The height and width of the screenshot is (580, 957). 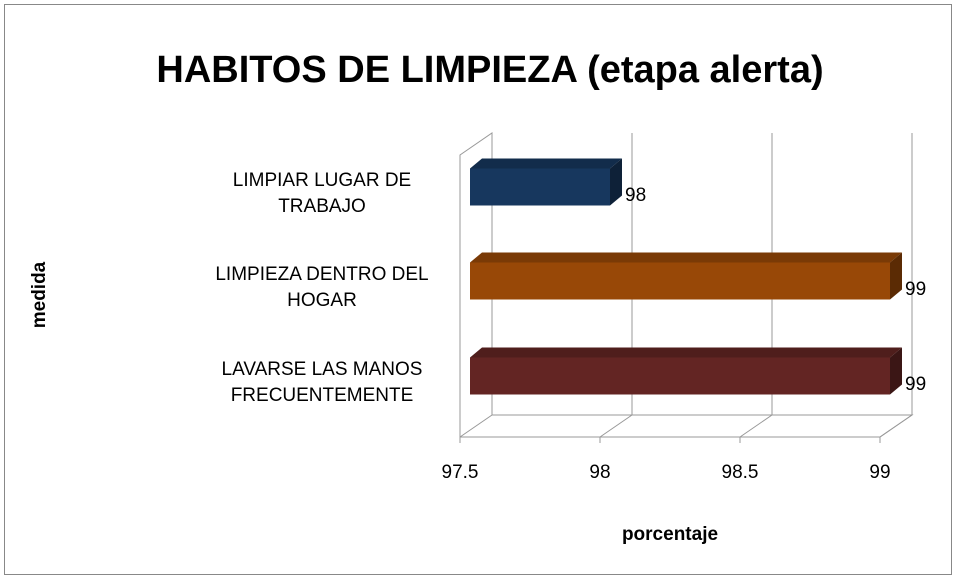 I want to click on chart-title: HABITOS DE LIMPIEZA (etapa alerta), so click(x=489, y=70).